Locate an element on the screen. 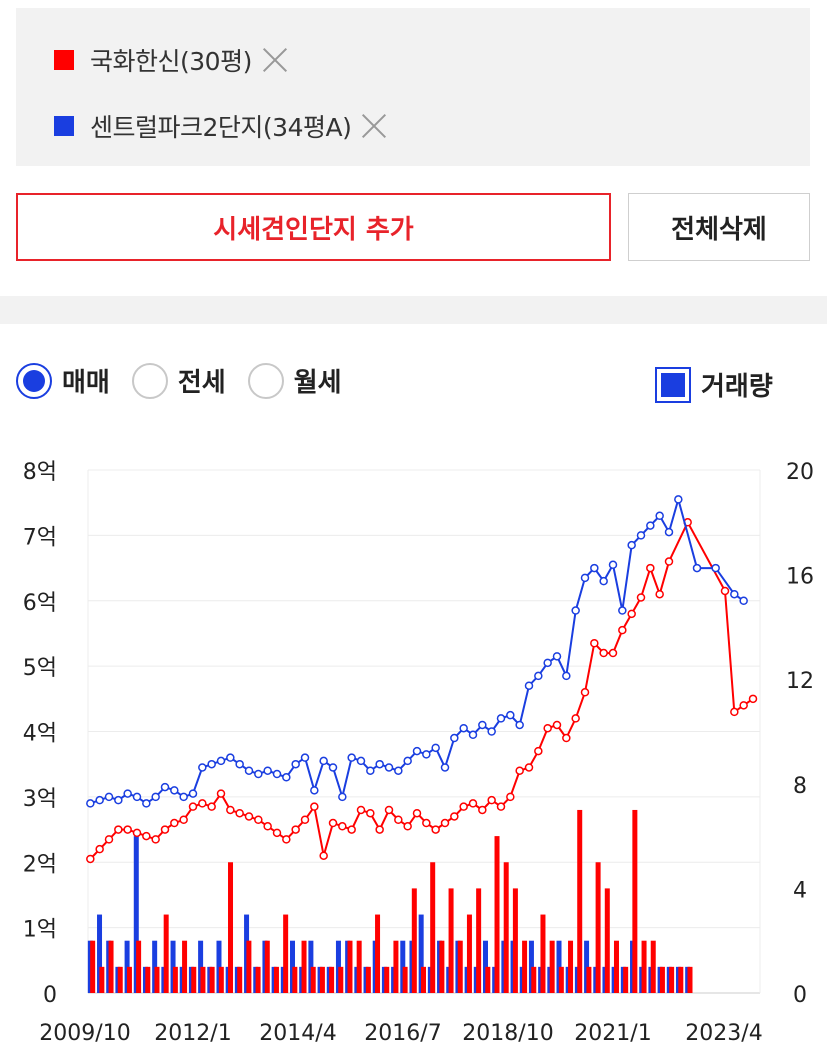 The height and width of the screenshot is (1051, 827). legend-item-centralpark: 센트럴파크2단지(34평A) is located at coordinates (221, 126).